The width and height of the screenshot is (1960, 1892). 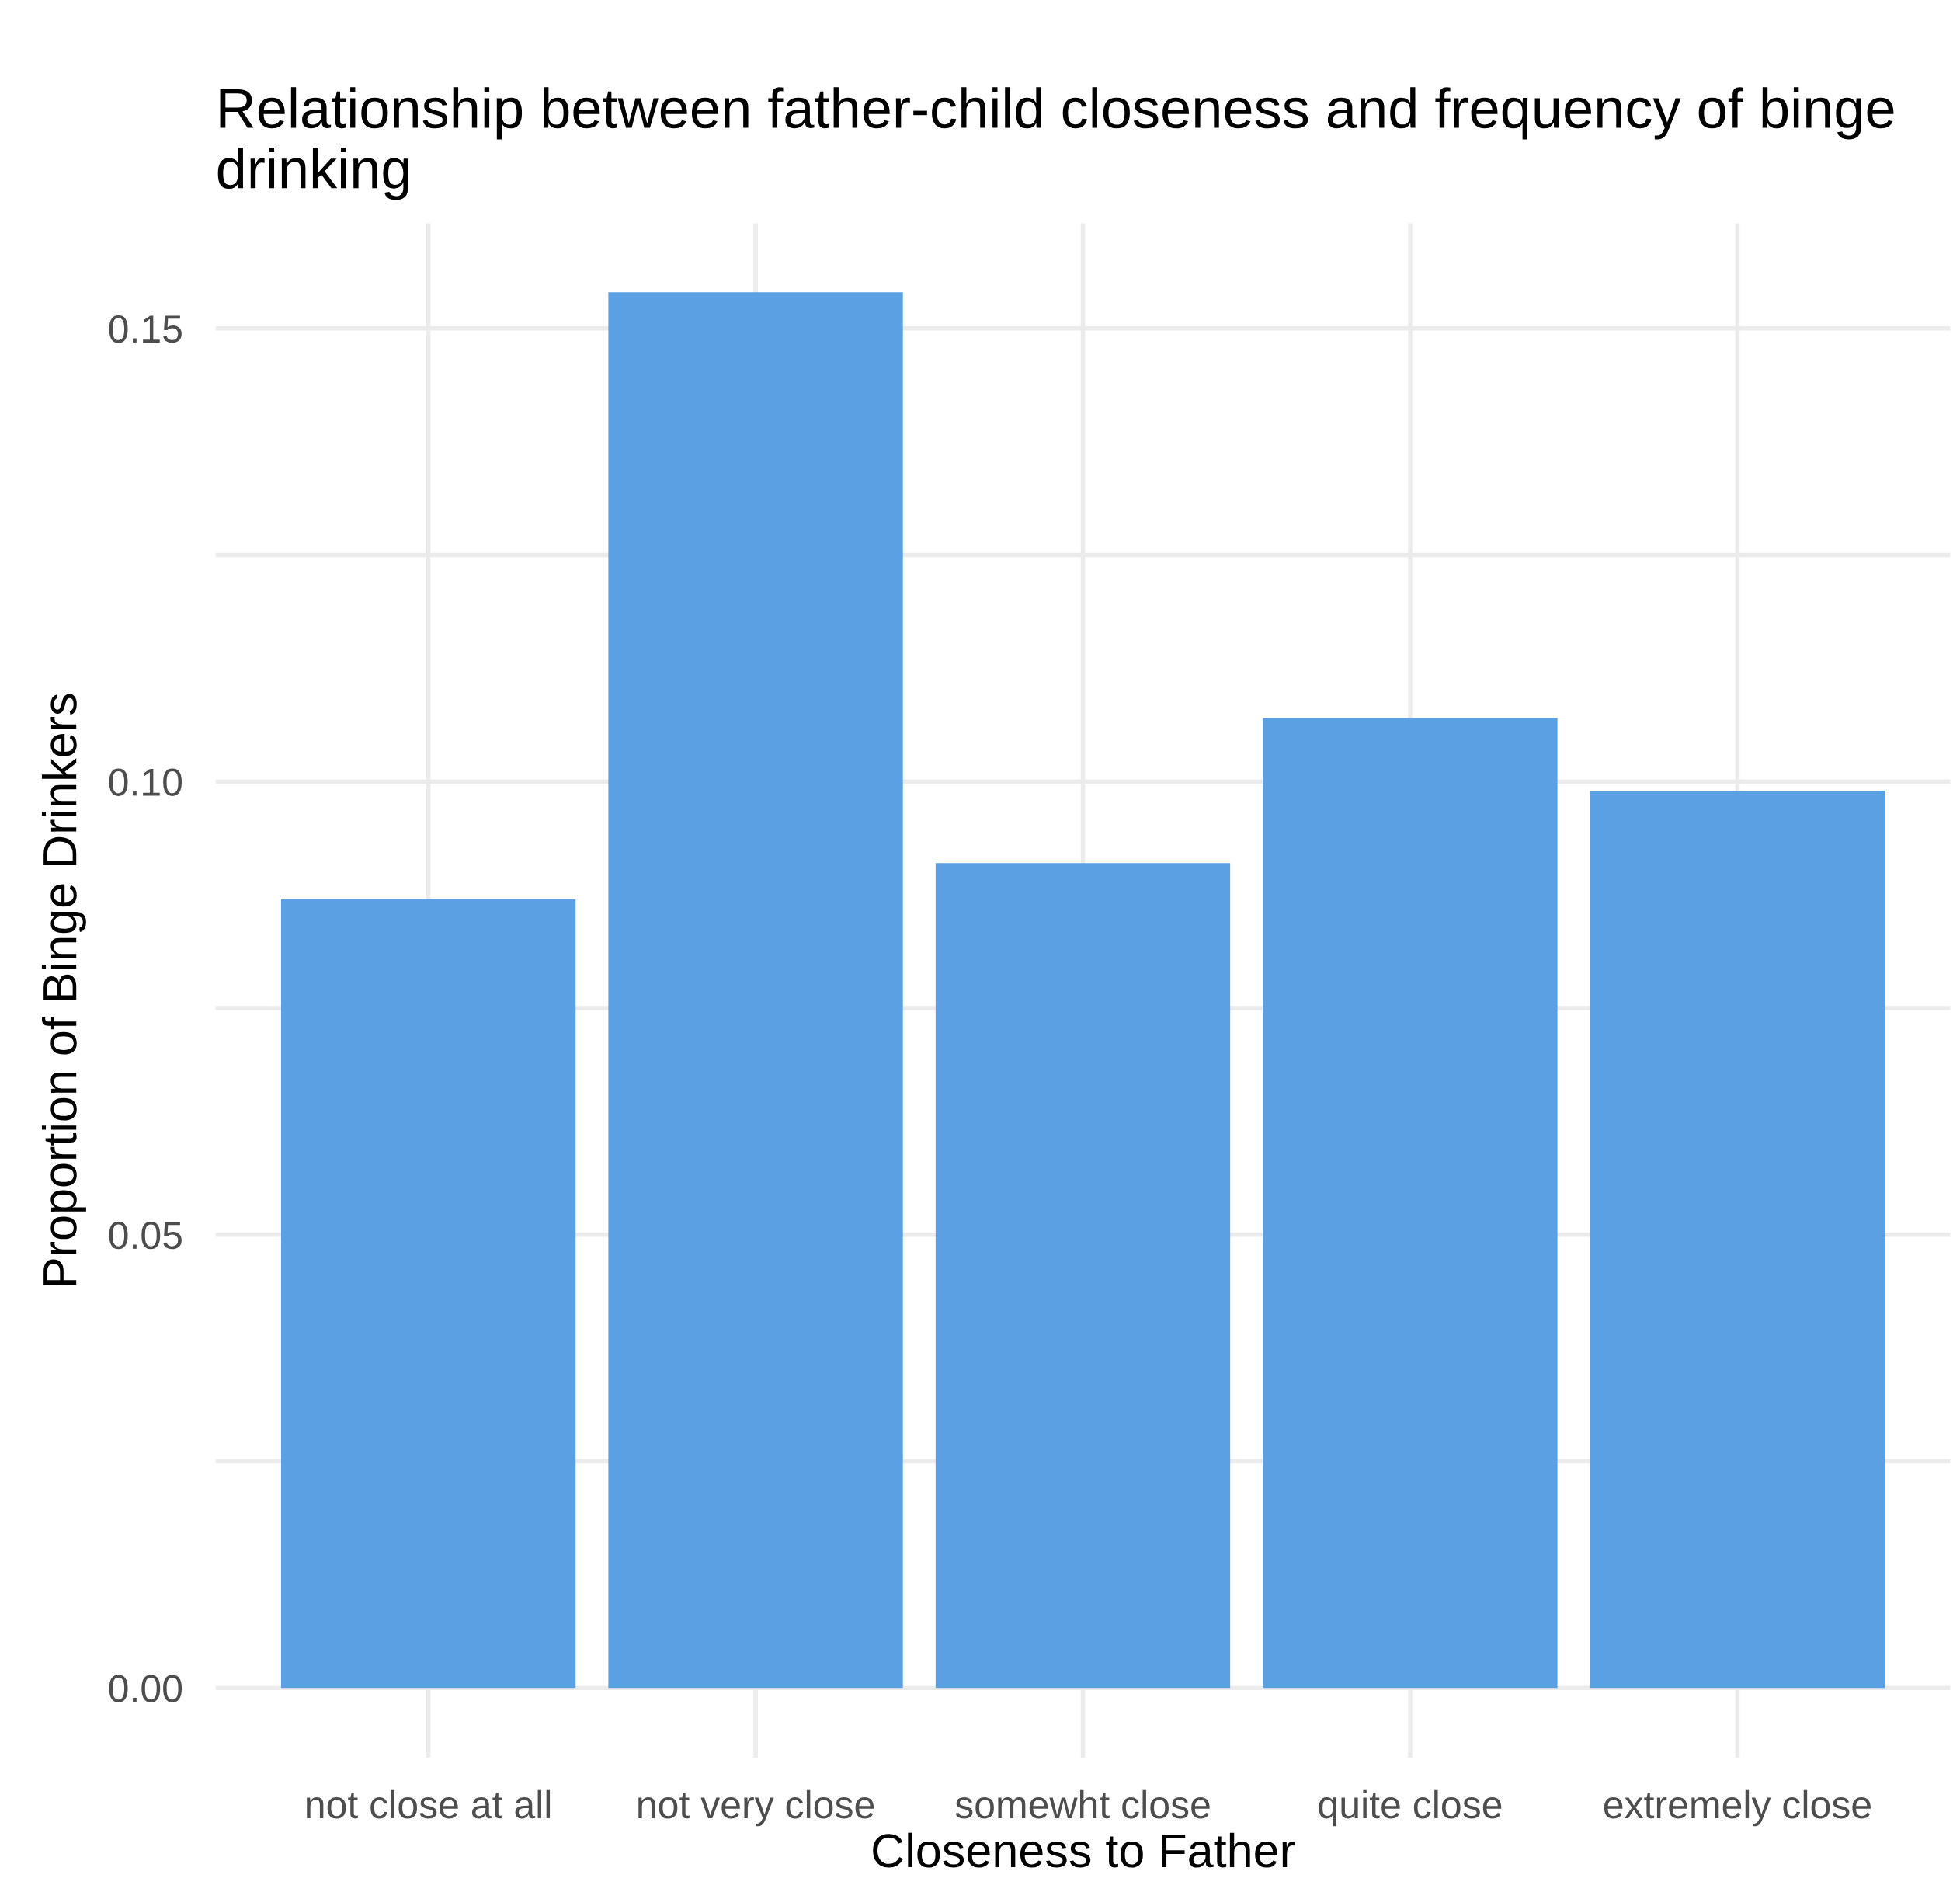 What do you see at coordinates (1410, 1808) in the screenshot?
I see `x-tick-label: quite close` at bounding box center [1410, 1808].